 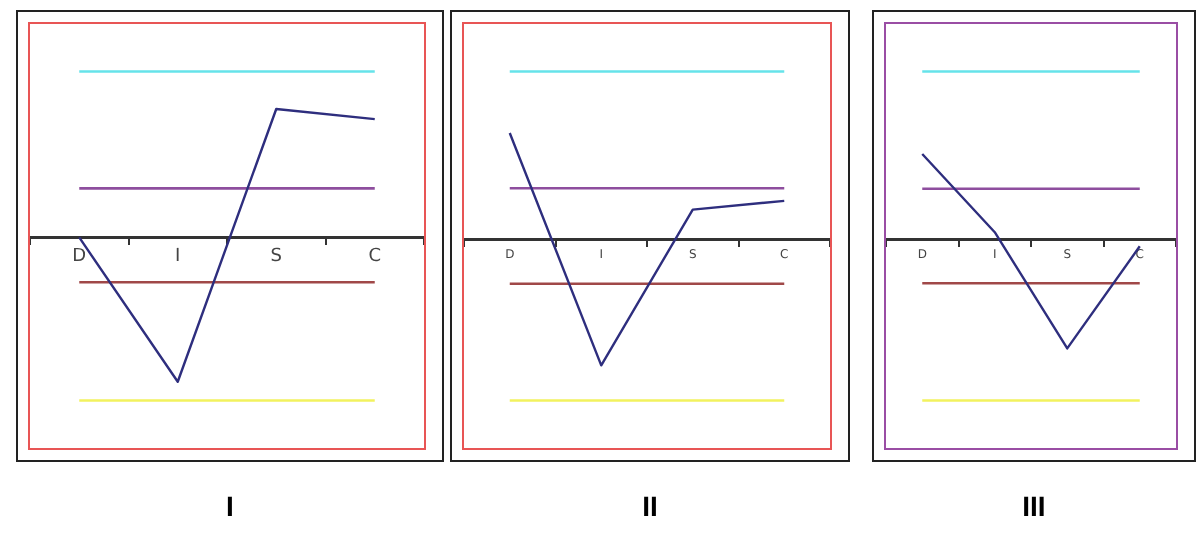 What do you see at coordinates (178, 256) in the screenshot?
I see `x-tick-label: I` at bounding box center [178, 256].